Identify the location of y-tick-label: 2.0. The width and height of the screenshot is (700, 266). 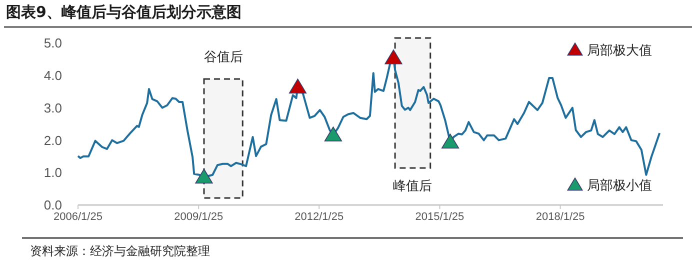
(53, 140).